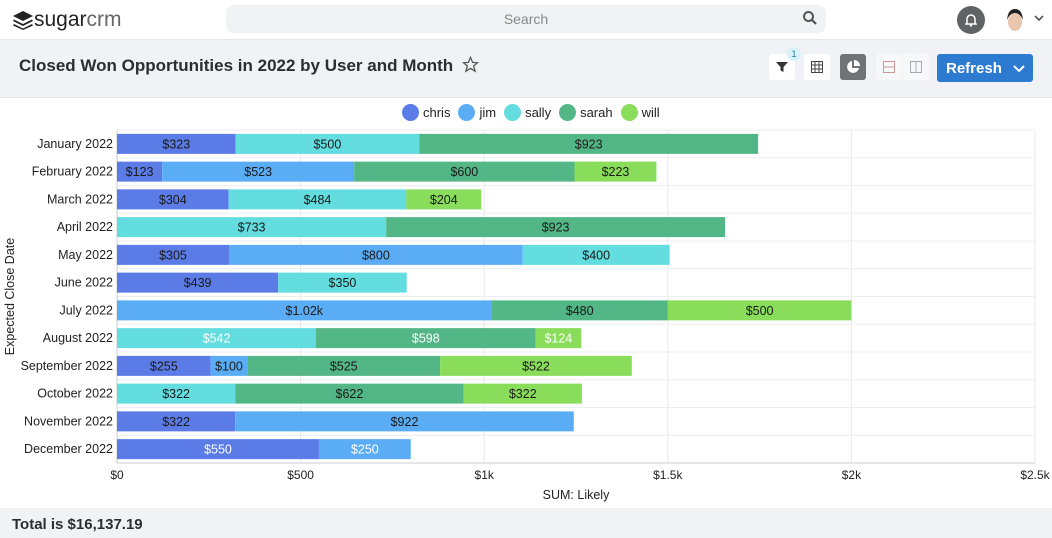 The height and width of the screenshot is (538, 1052). Describe the element at coordinates (810, 18) in the screenshot. I see `search-icon` at that location.